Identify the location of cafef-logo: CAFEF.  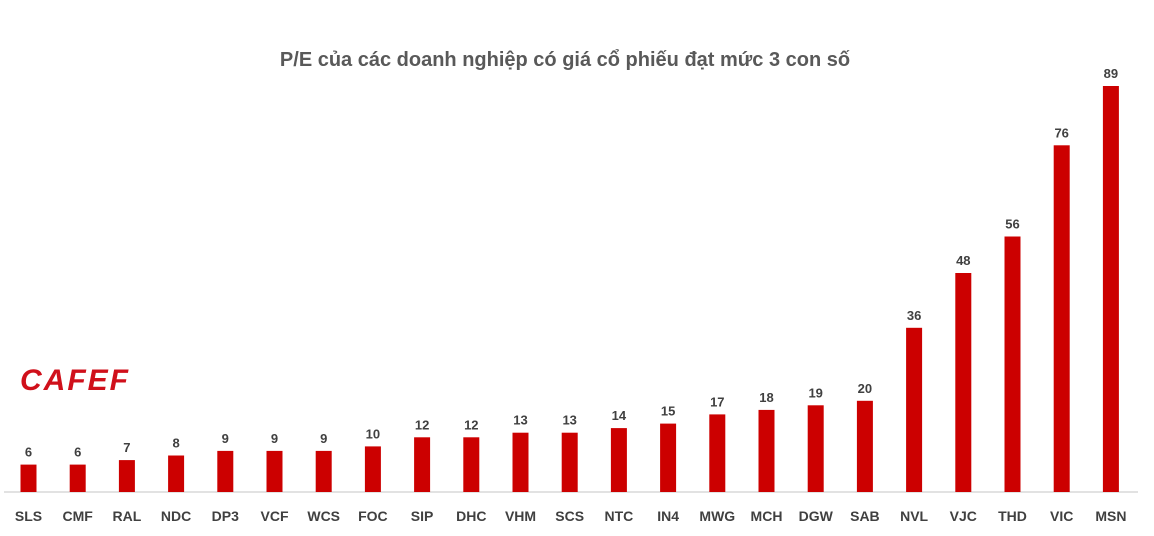
(75, 380).